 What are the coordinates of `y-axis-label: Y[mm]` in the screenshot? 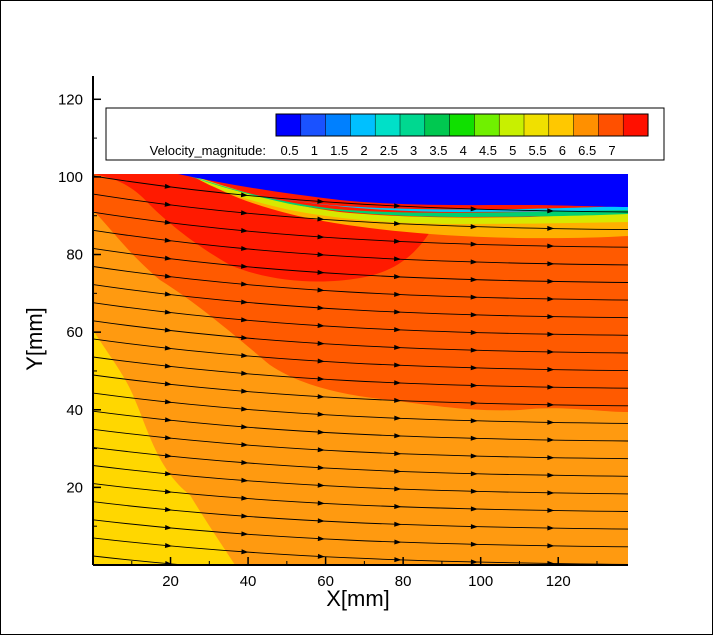 It's located at (34, 339).